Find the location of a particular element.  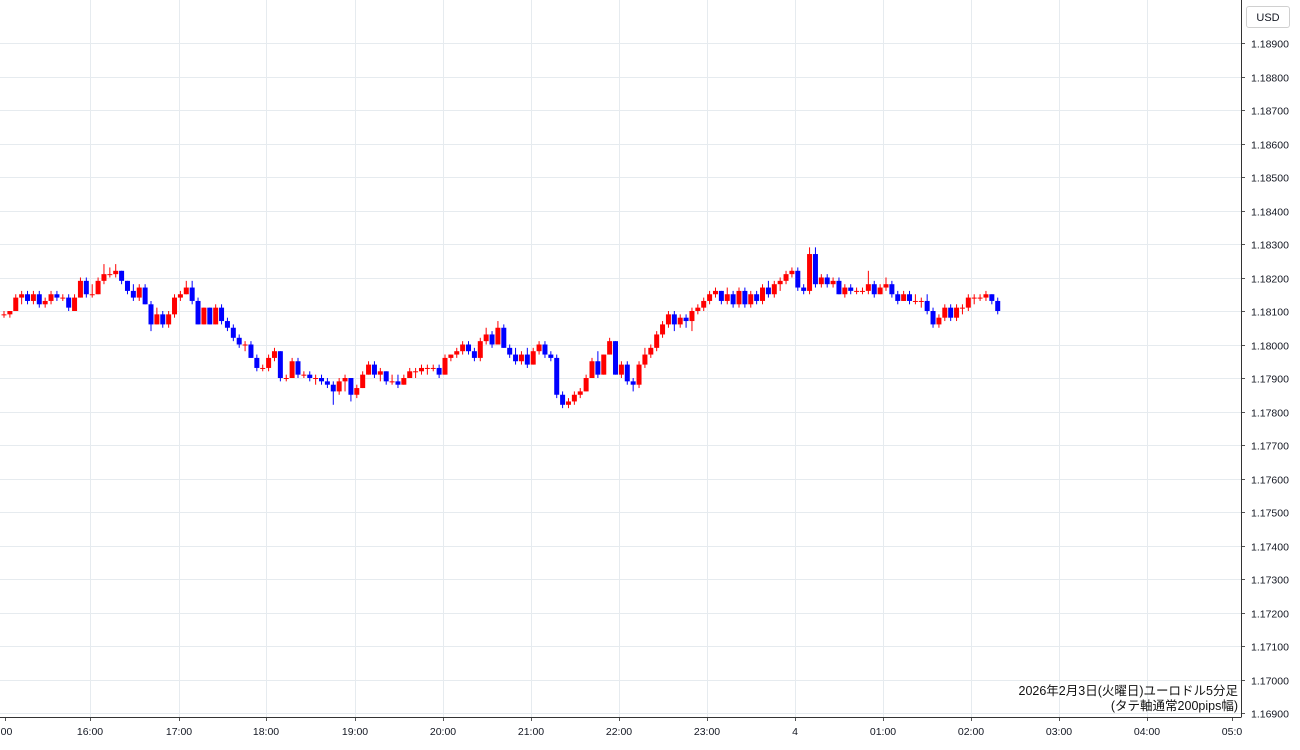

currency-button: USD is located at coordinates (1268, 17).